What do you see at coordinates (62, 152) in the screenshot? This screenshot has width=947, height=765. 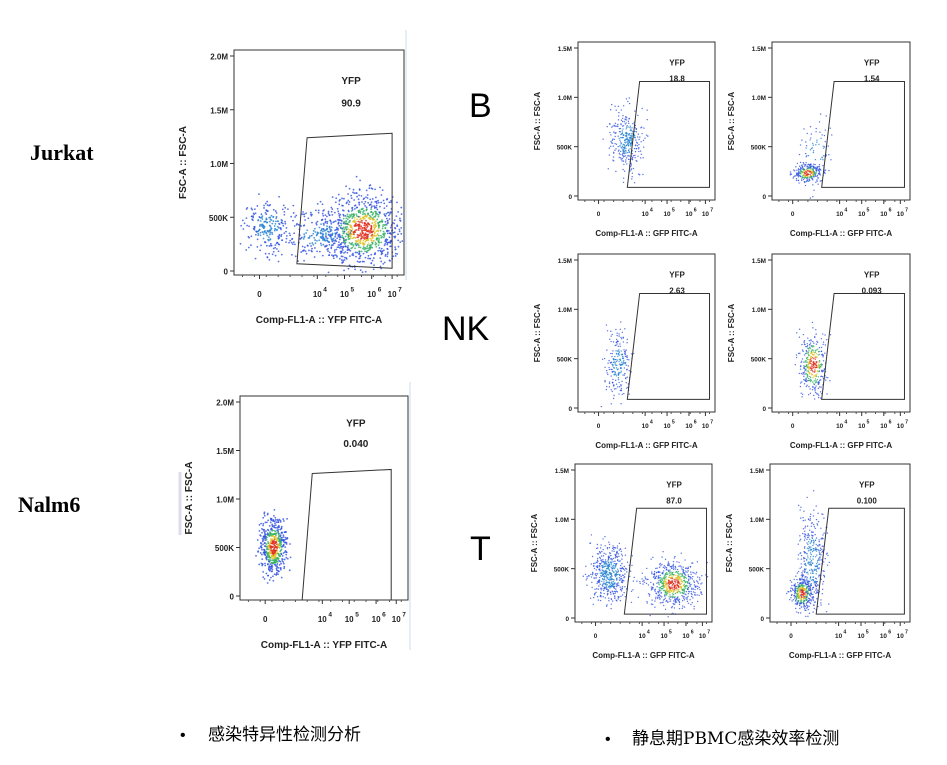 I see `row-label: Jurkat` at bounding box center [62, 152].